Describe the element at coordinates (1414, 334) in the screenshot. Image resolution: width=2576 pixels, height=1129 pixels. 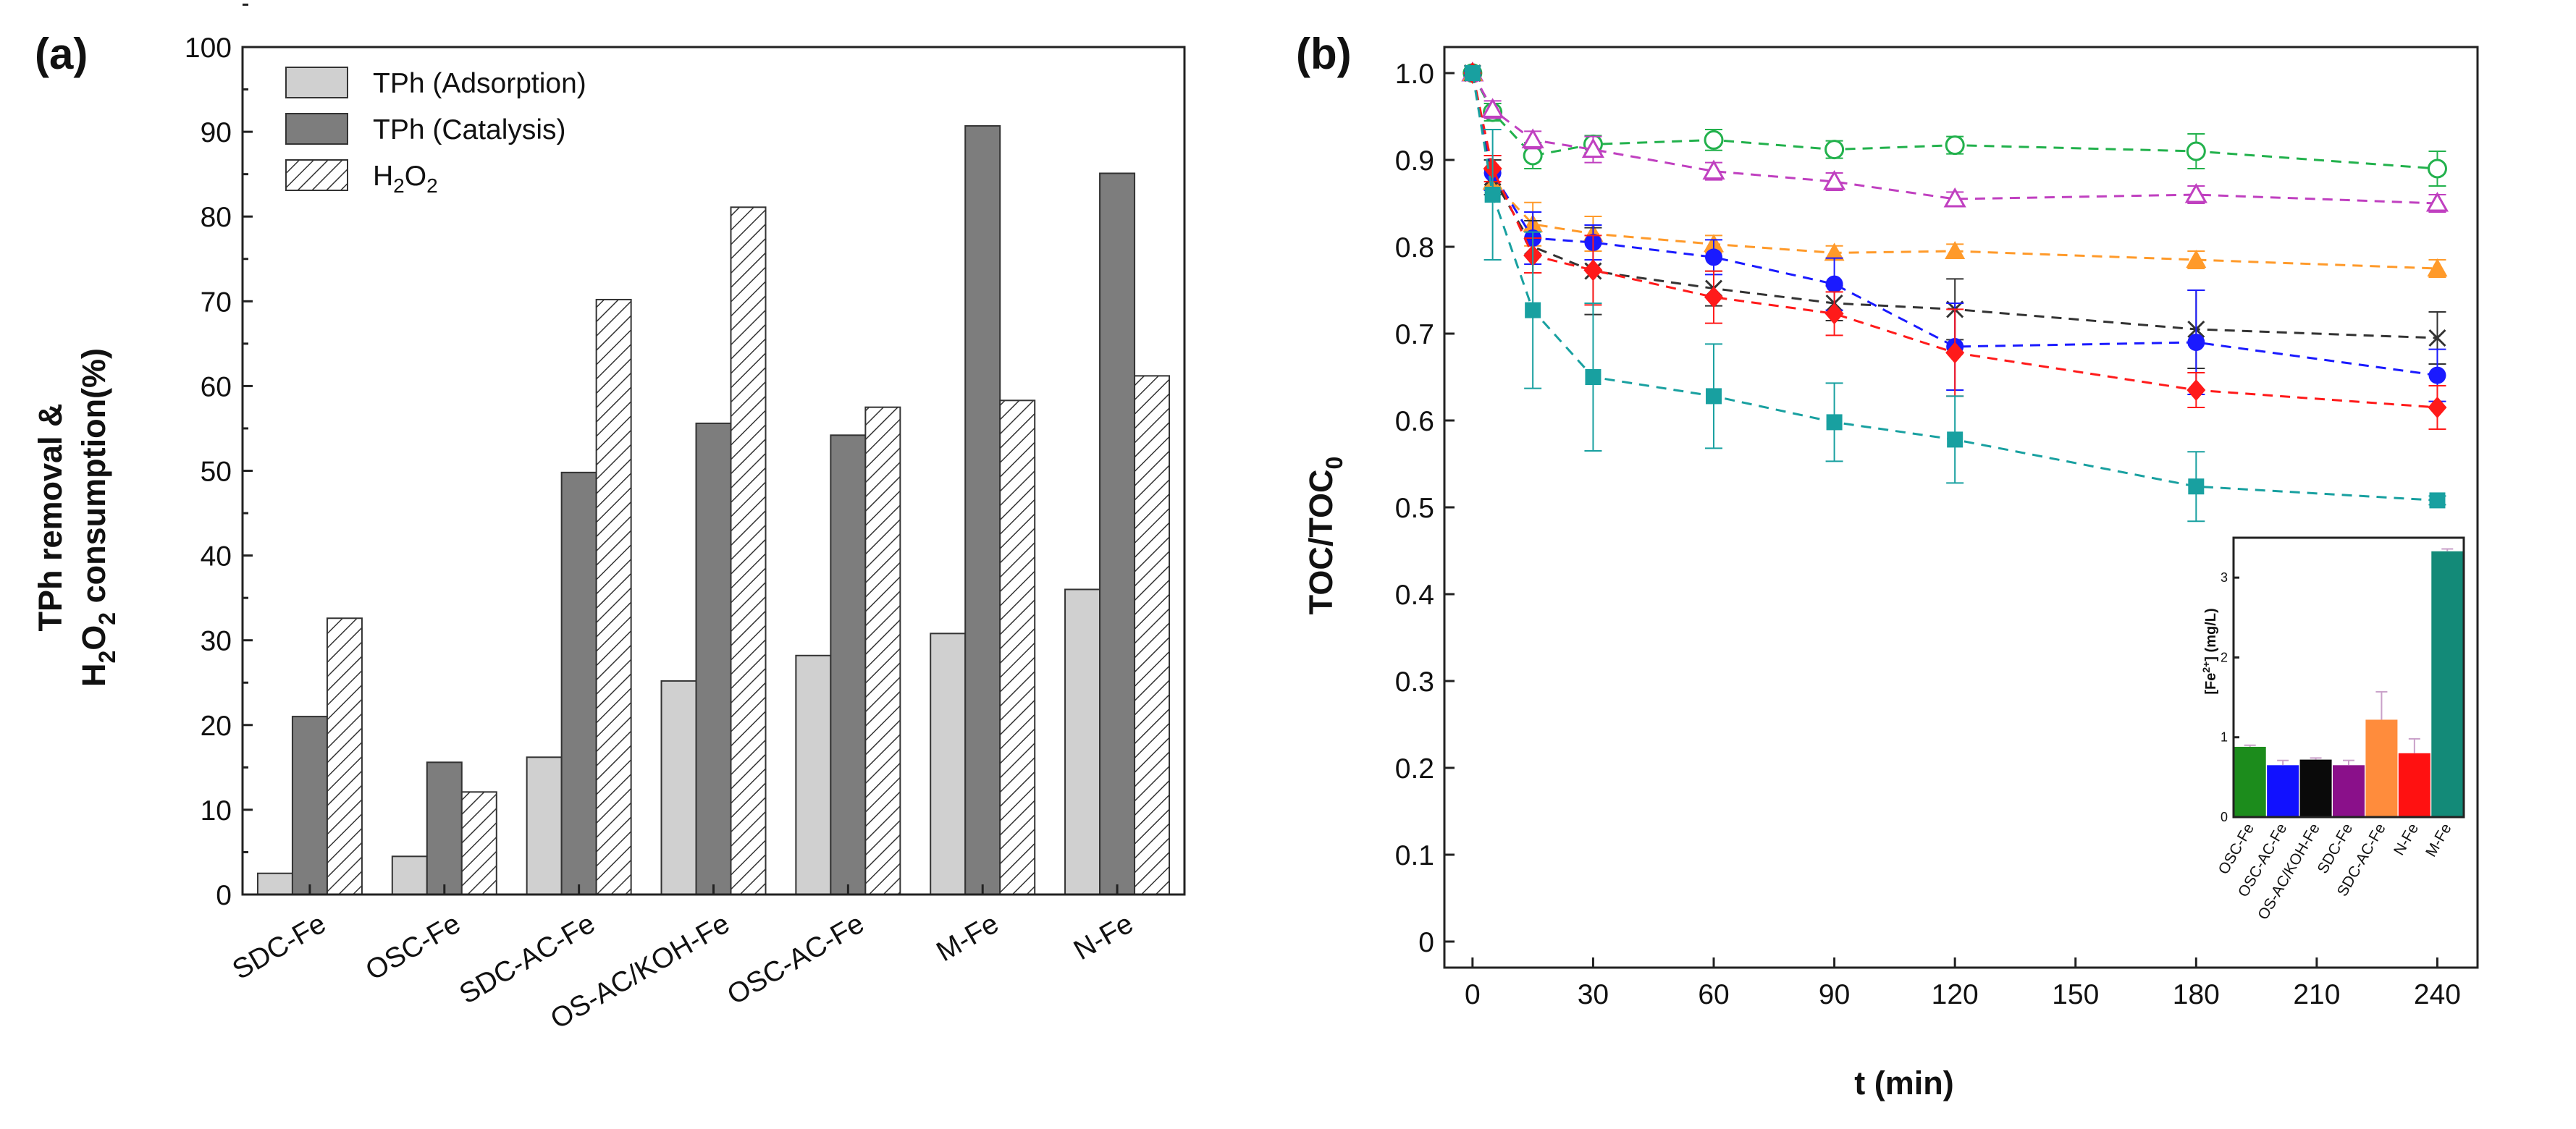
I see `b-ytick-label: 0.7` at that location.